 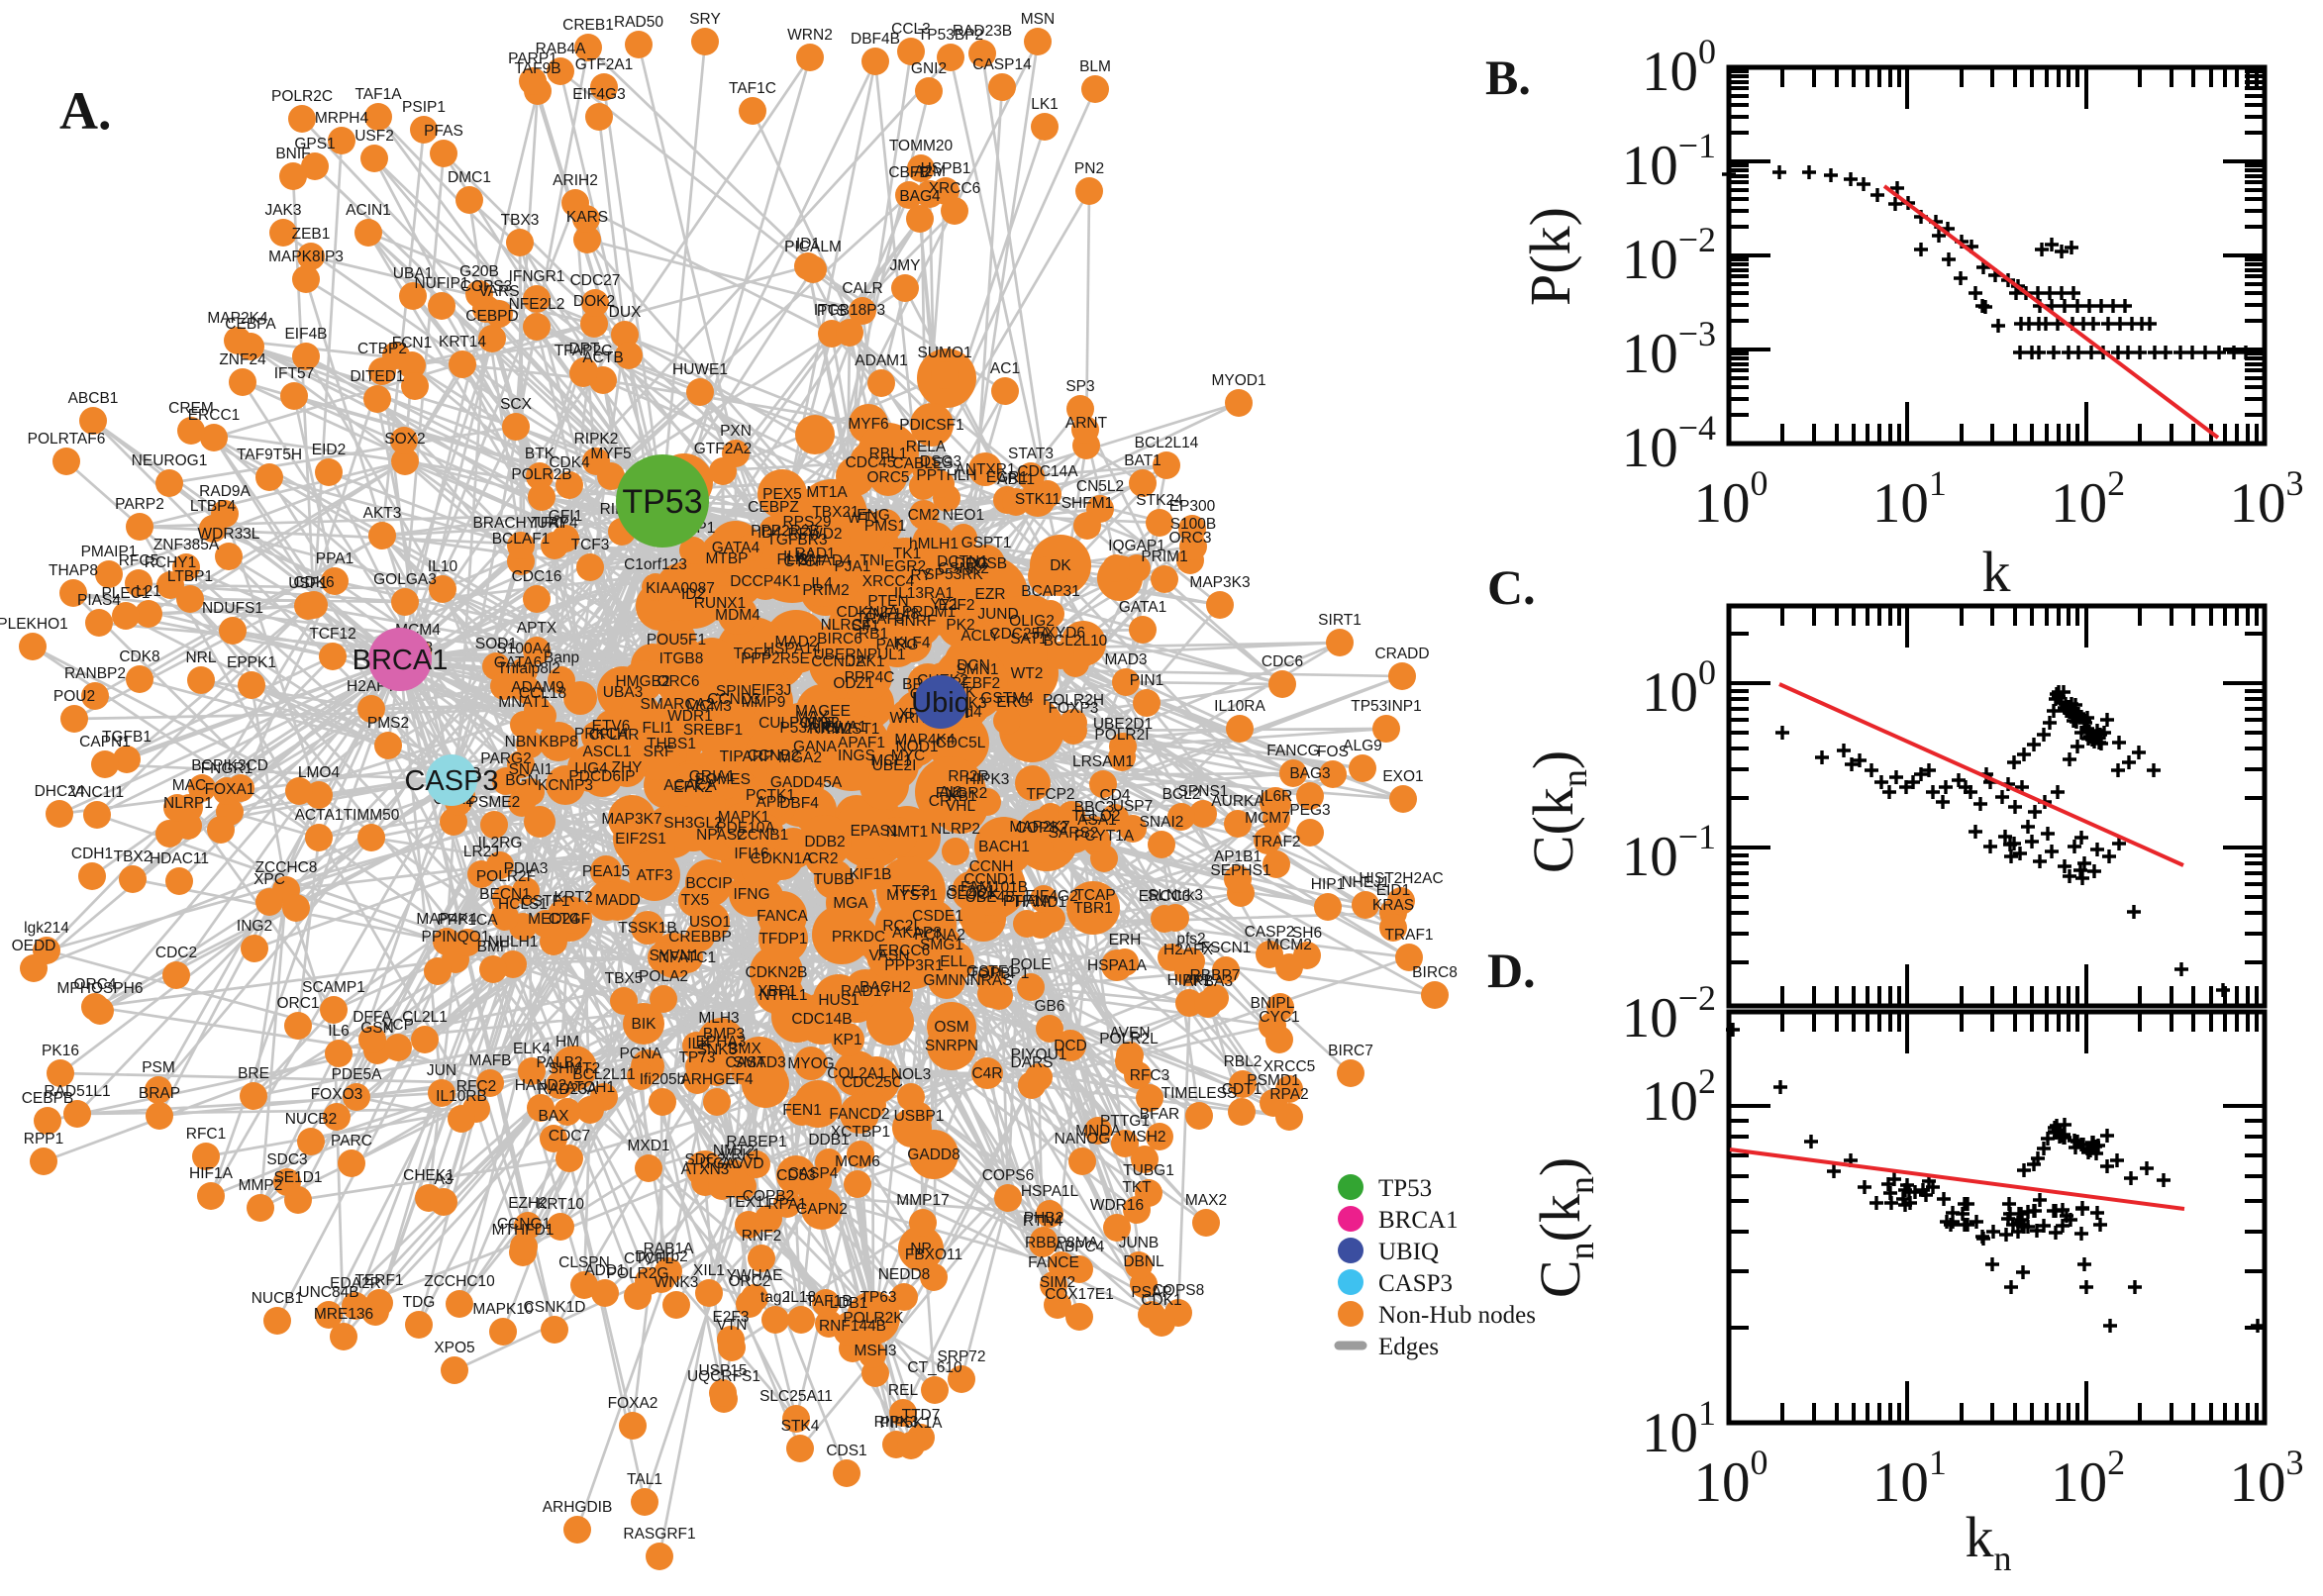 What do you see at coordinates (823, 711) in the screenshot?
I see `svg-text: MAGEE` at bounding box center [823, 711].